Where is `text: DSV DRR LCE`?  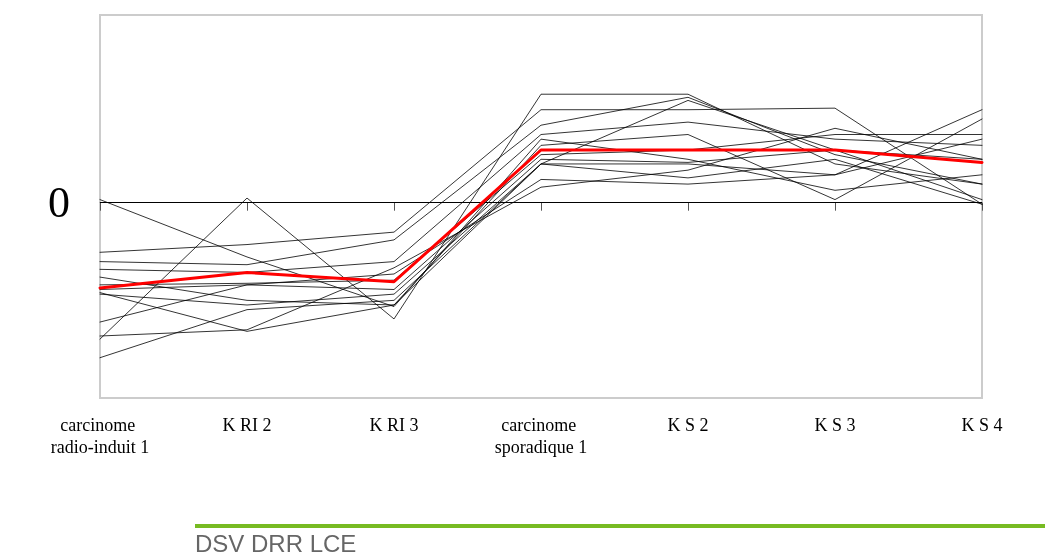 text: DSV DRR LCE is located at coordinates (276, 543).